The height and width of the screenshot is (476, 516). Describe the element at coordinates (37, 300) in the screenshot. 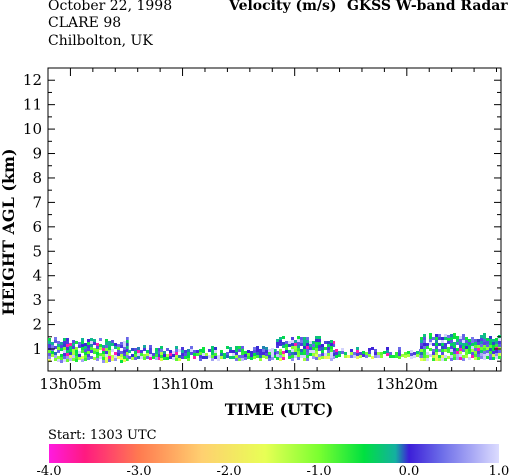

I see `y-tick-label: 3` at that location.